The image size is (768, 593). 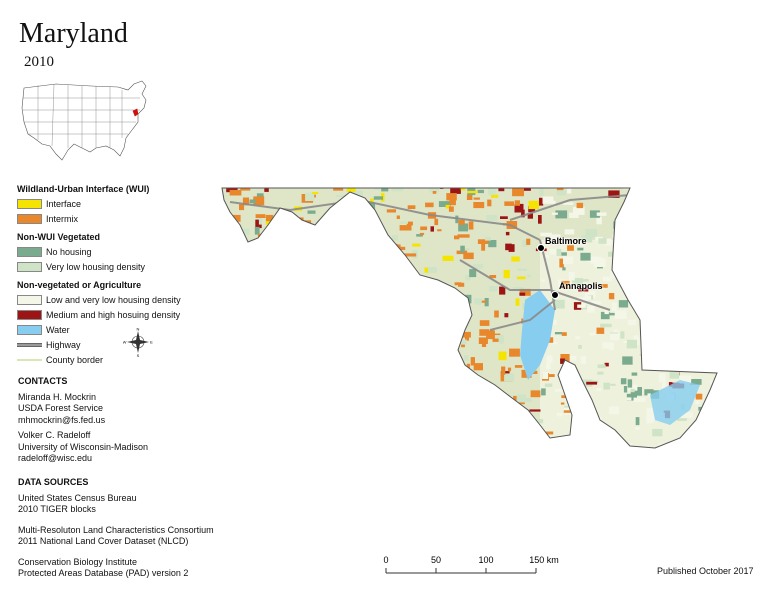 I want to click on compass-w: W, so click(x=125, y=342).